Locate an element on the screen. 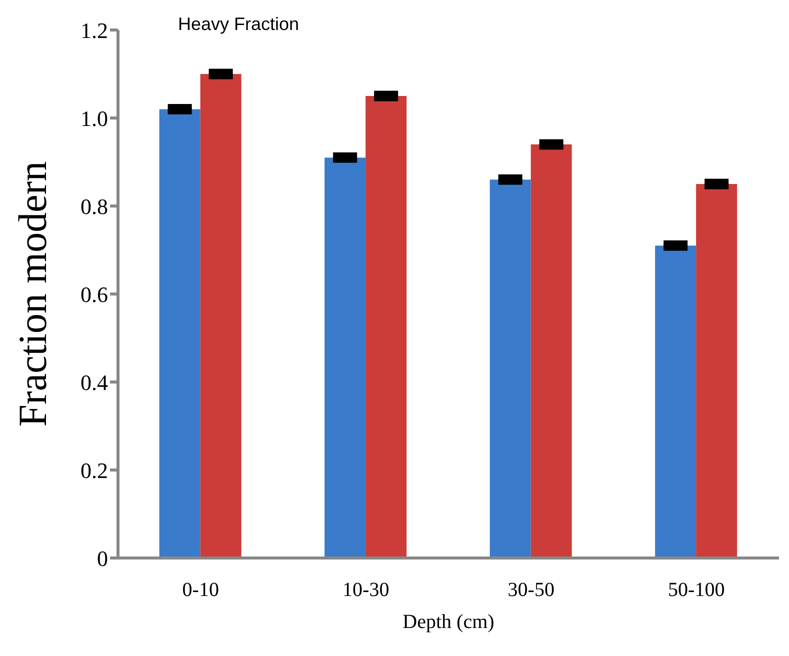 The image size is (789, 656). y-tick-label: 0.2 is located at coordinates (94, 470).